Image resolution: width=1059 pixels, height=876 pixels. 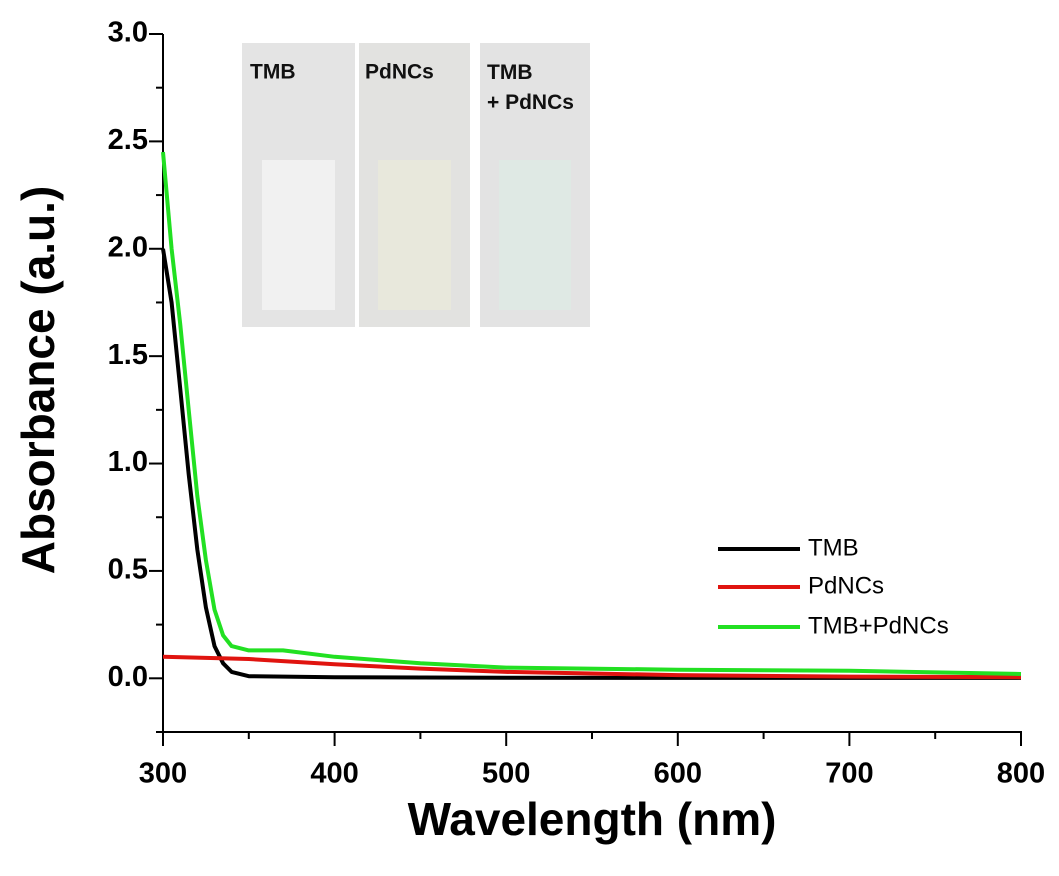 I want to click on y-tick-label: 1.5, so click(x=128, y=355).